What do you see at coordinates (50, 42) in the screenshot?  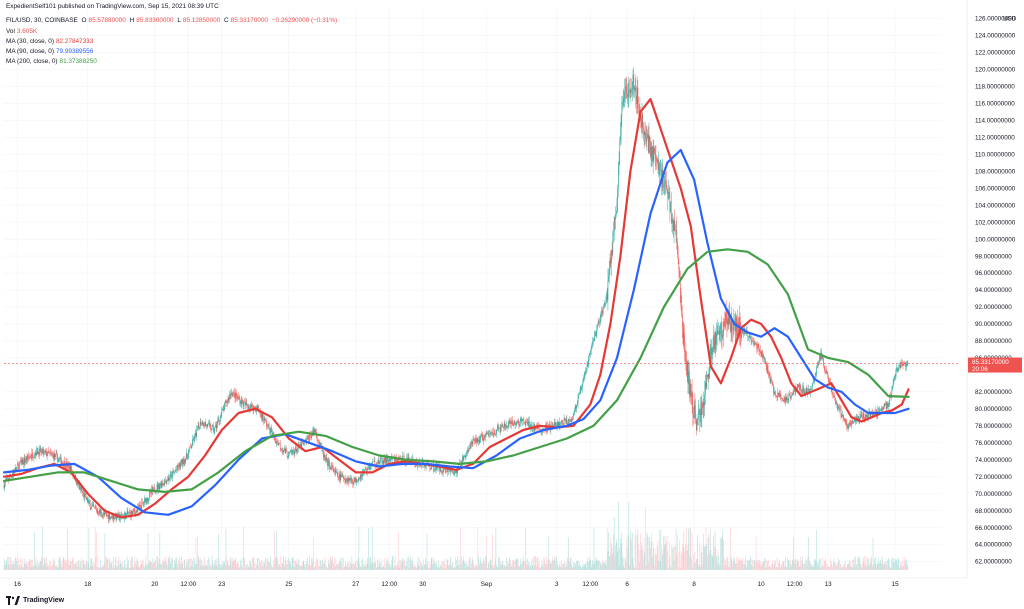 I see `ma30-legend: MA (30, close, 0) 82.27847333` at bounding box center [50, 42].